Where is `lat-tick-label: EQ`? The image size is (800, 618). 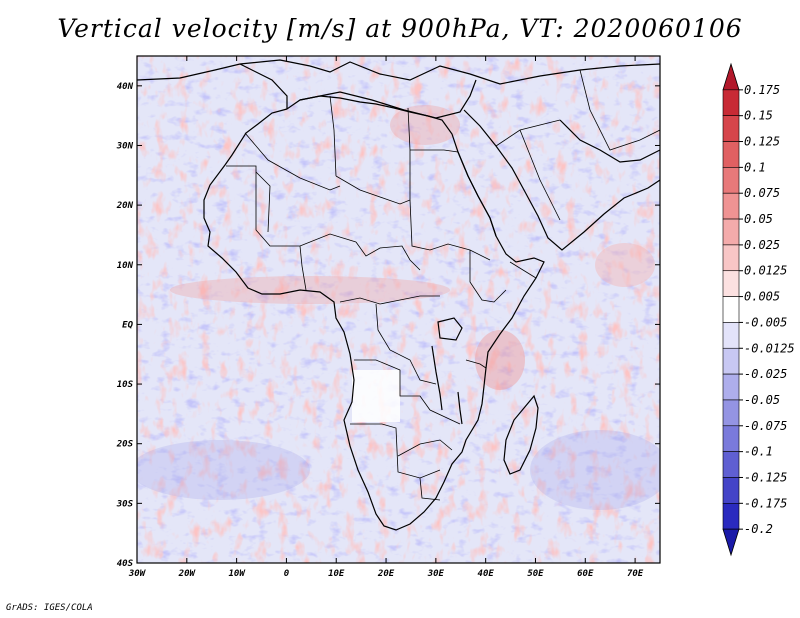 lat-tick-label: EQ is located at coordinates (127, 325).